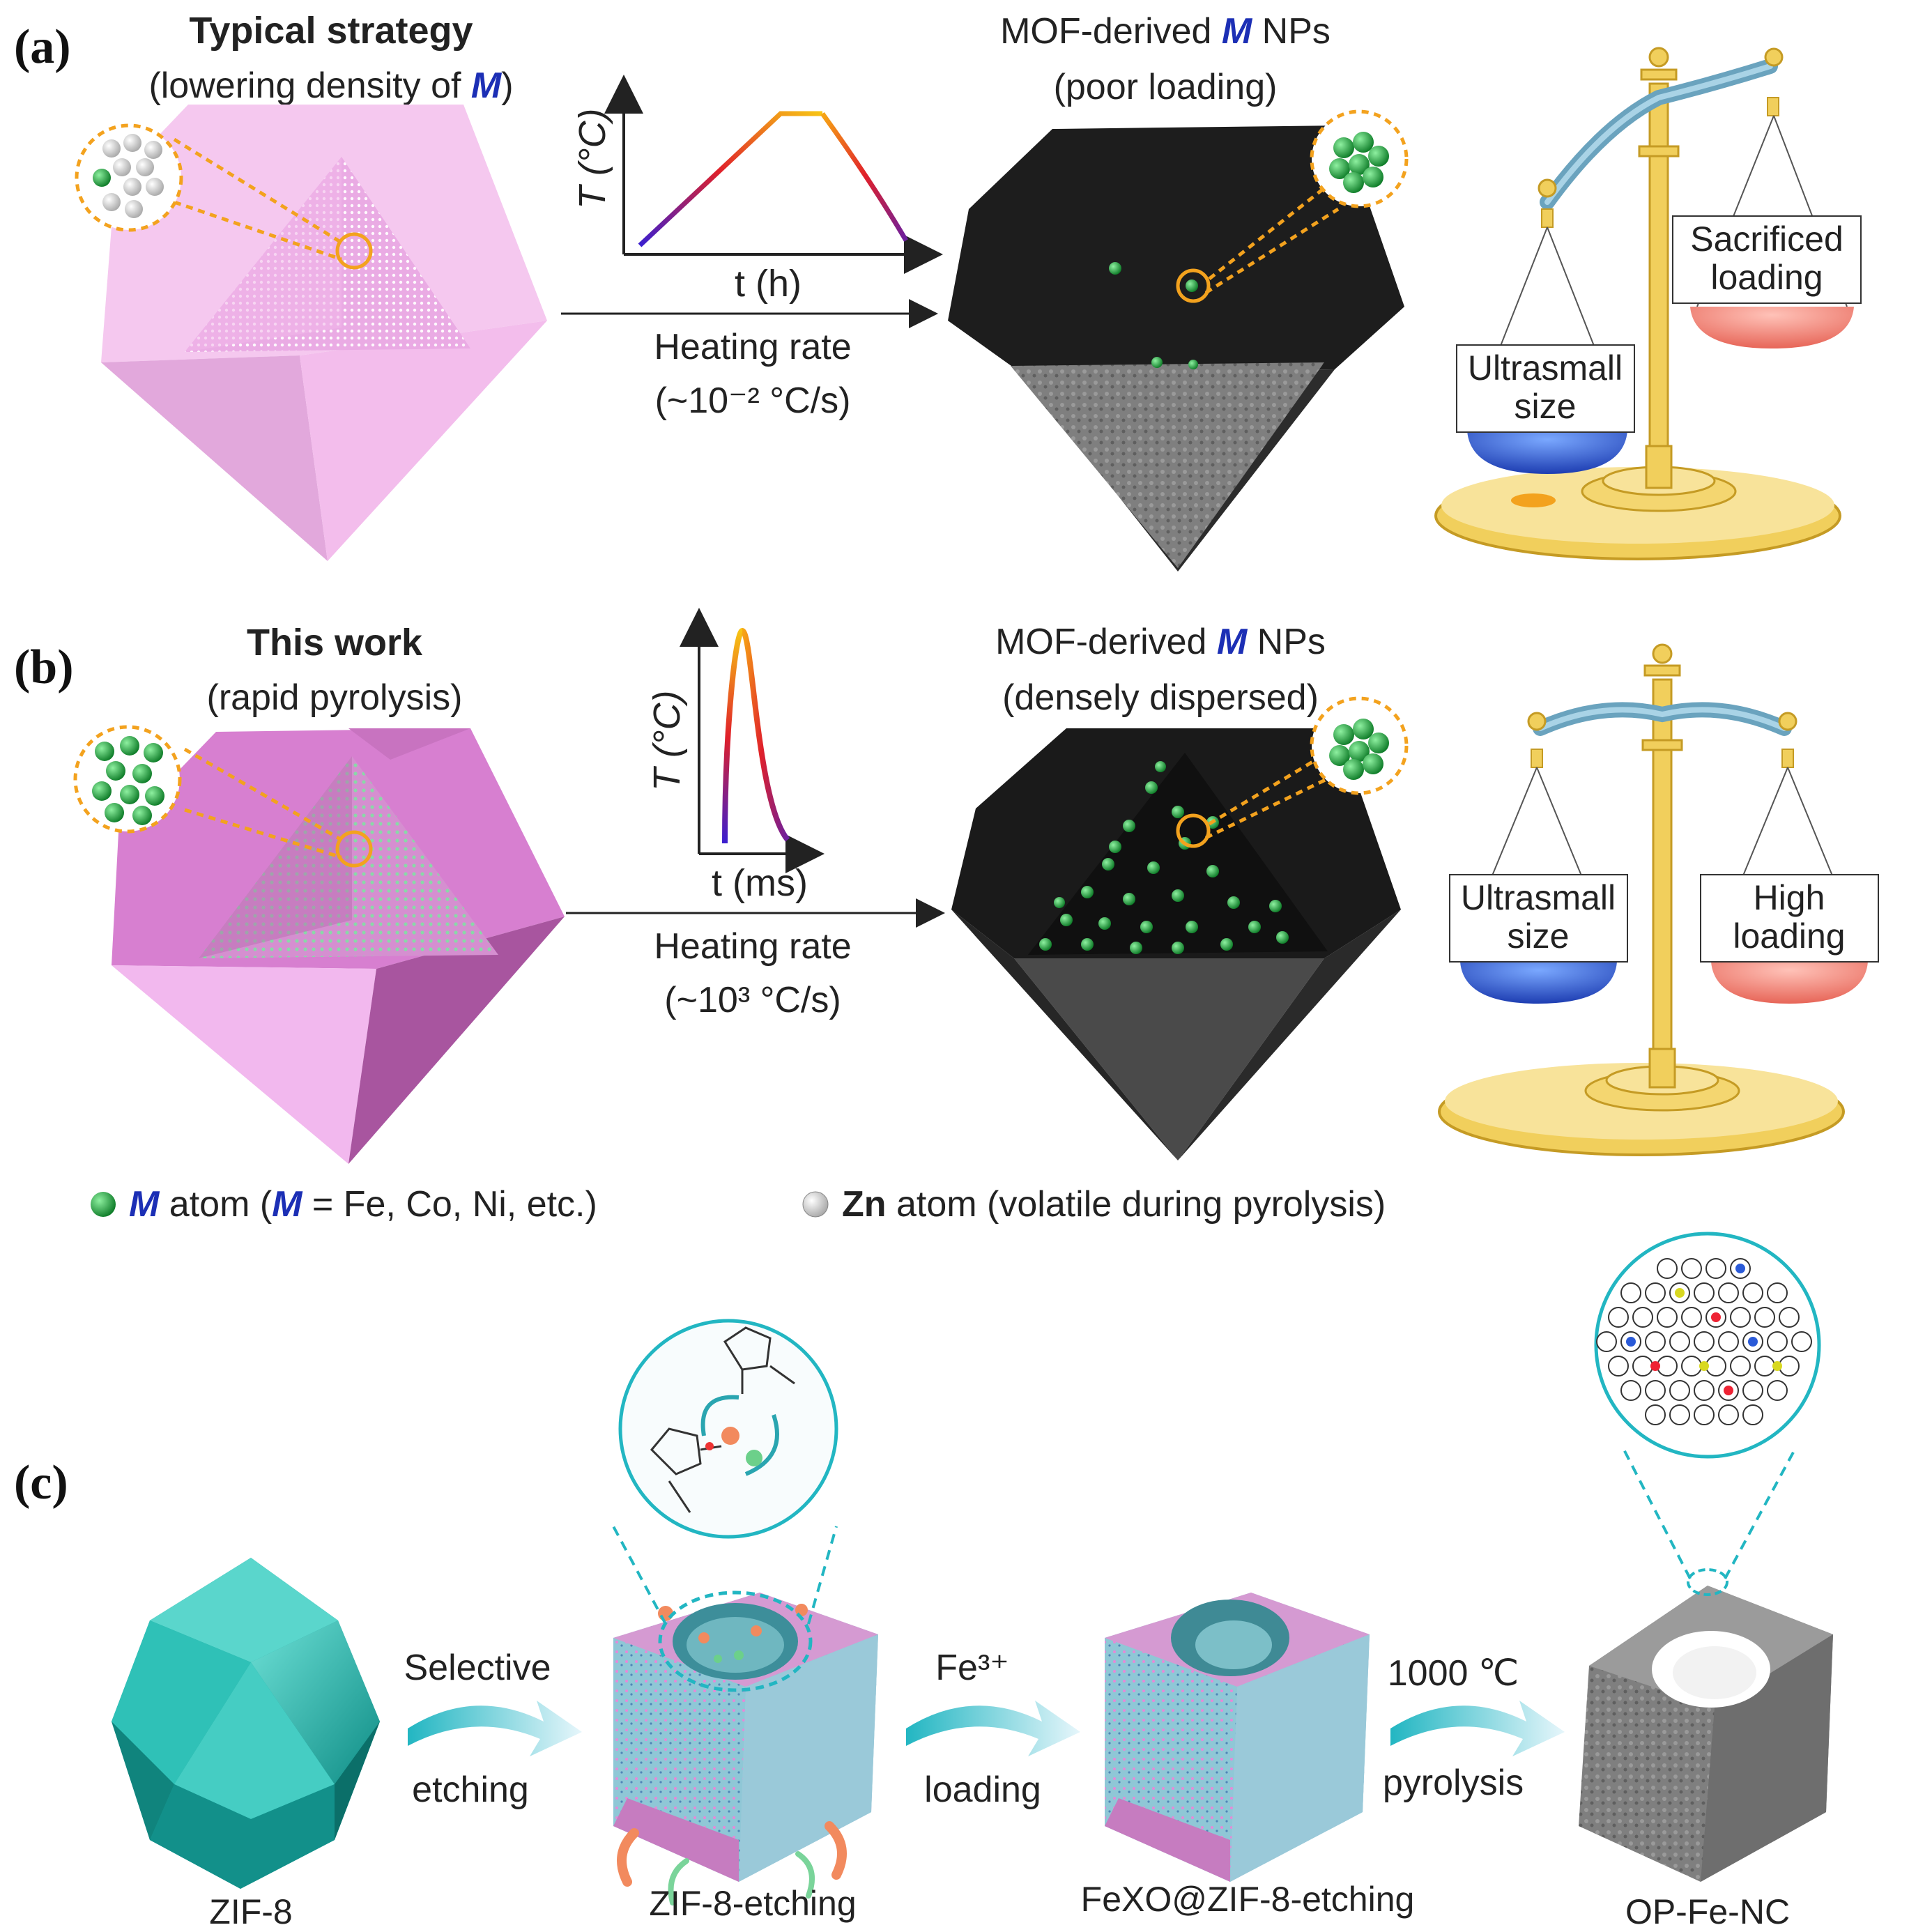 Image resolution: width=1909 pixels, height=1932 pixels. Describe the element at coordinates (1359, 162) in the screenshot. I see `m-cluster-inset-a` at that location.